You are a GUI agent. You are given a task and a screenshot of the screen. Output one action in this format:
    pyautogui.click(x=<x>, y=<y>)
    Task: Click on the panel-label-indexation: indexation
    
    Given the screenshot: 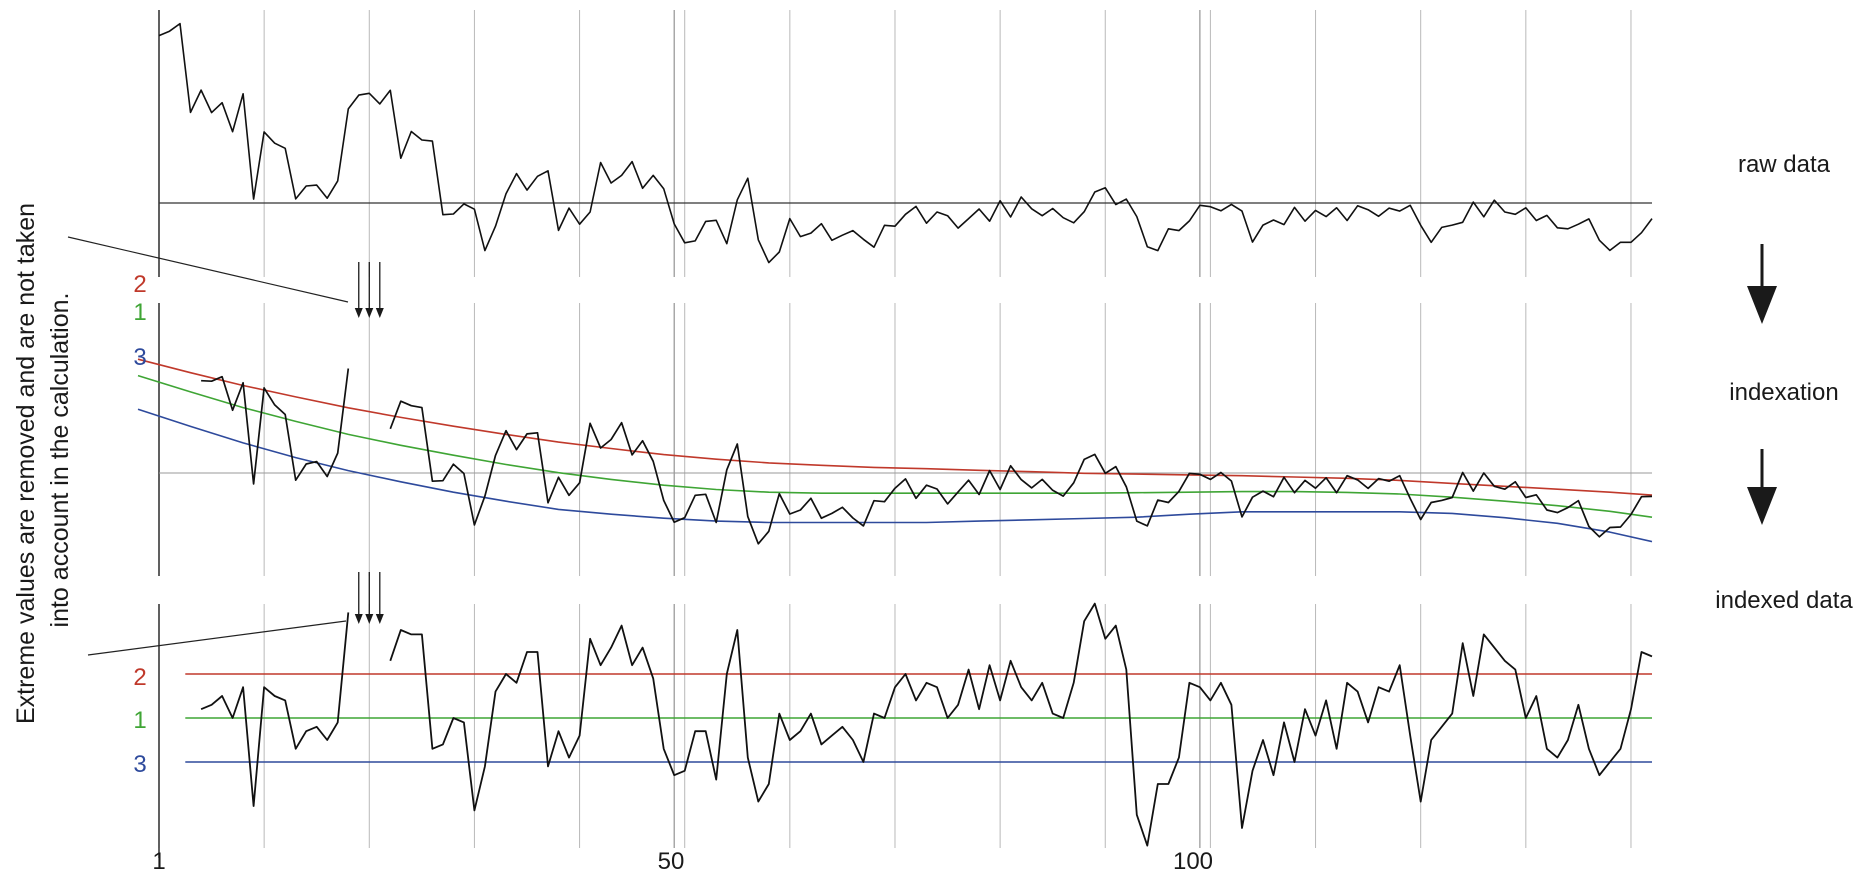 What is the action you would take?
    pyautogui.click(x=1783, y=392)
    